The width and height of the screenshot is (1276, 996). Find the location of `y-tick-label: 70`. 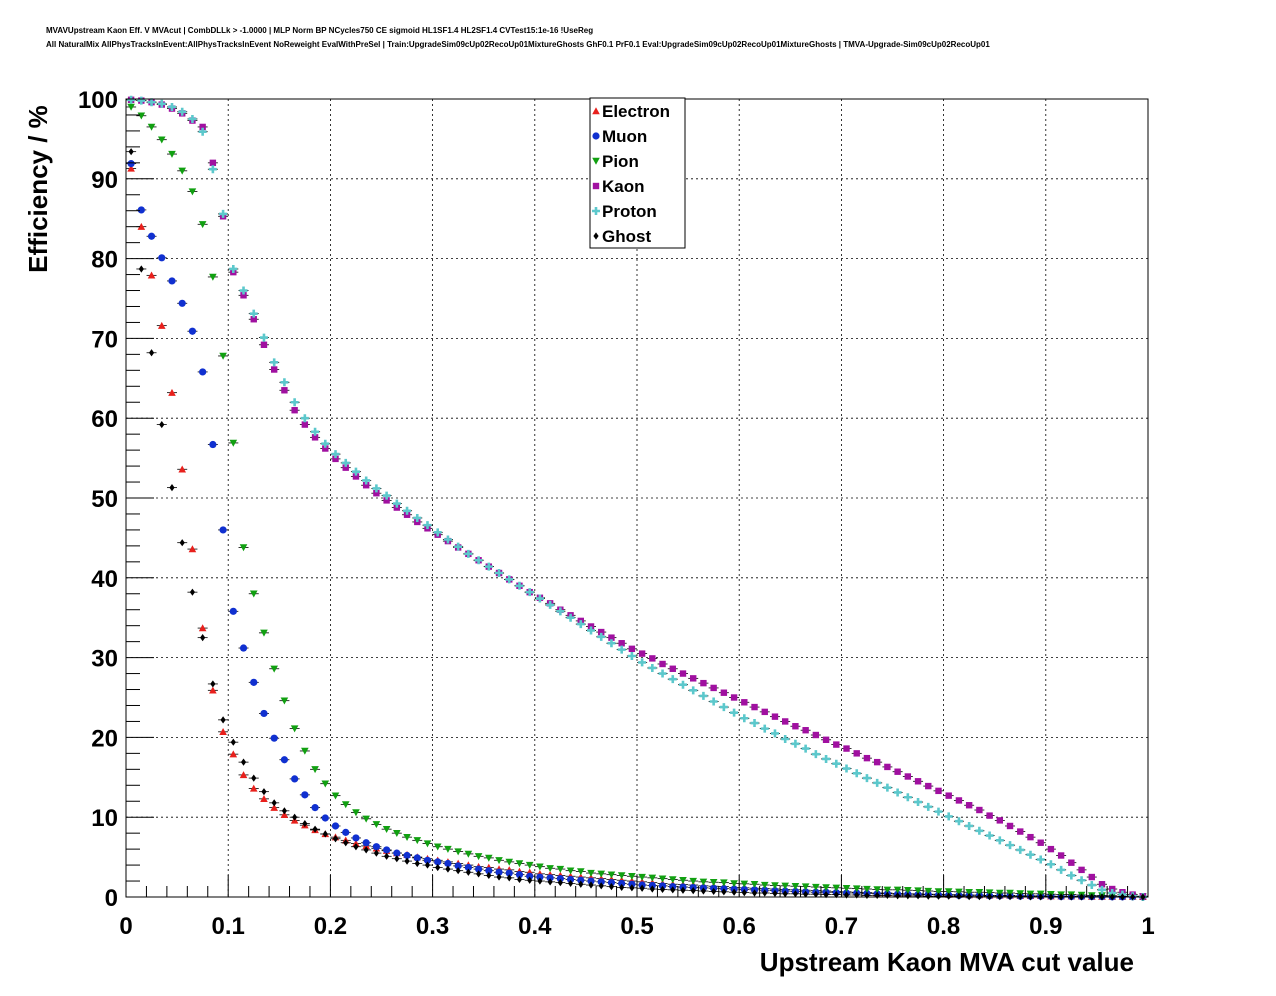

y-tick-label: 70 is located at coordinates (104, 339).